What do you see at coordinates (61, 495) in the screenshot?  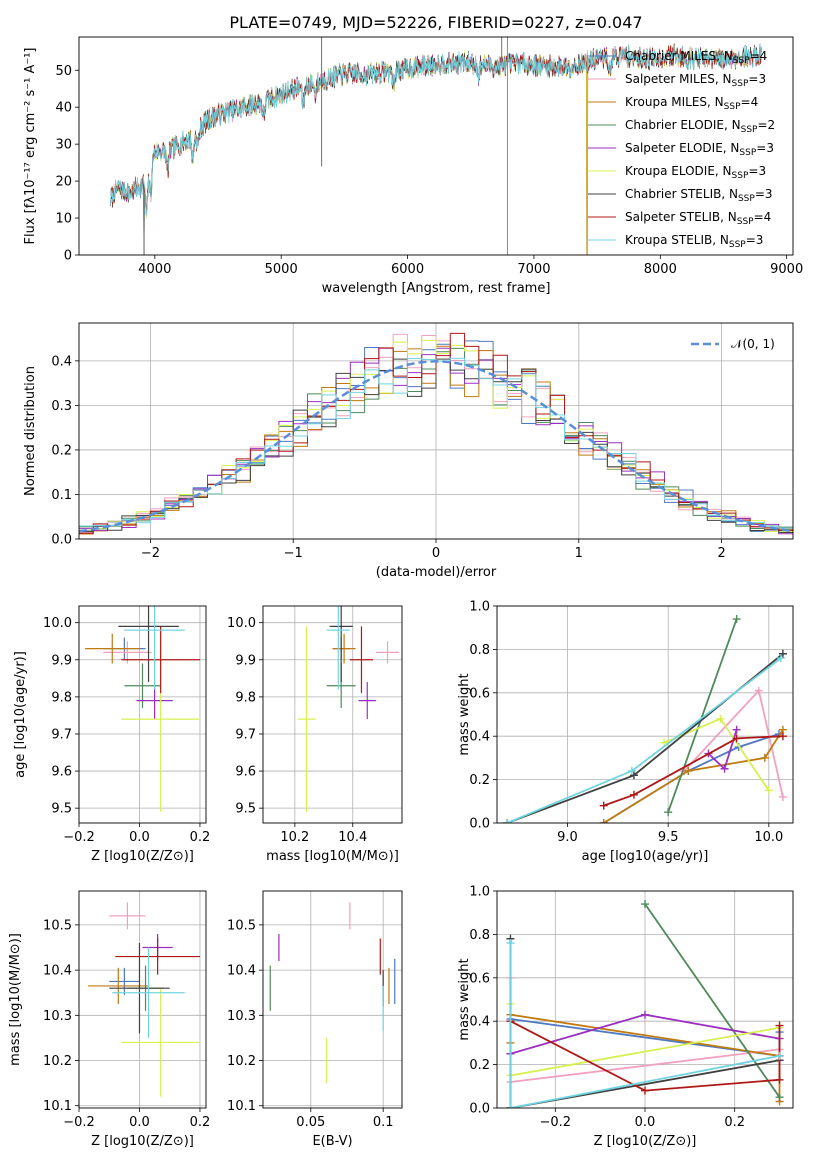 I see `y-tick-label: 0.1` at bounding box center [61, 495].